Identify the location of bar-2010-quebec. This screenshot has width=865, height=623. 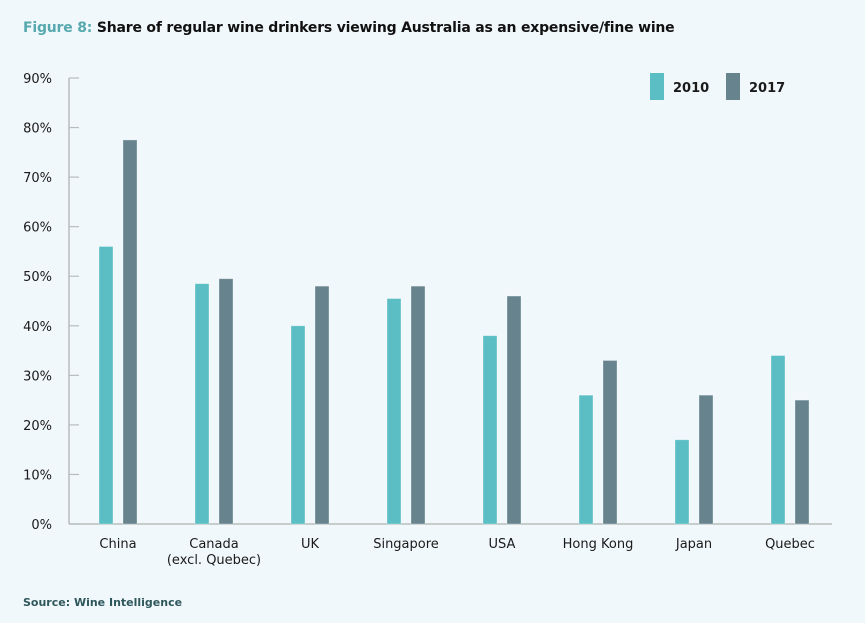
(778, 440).